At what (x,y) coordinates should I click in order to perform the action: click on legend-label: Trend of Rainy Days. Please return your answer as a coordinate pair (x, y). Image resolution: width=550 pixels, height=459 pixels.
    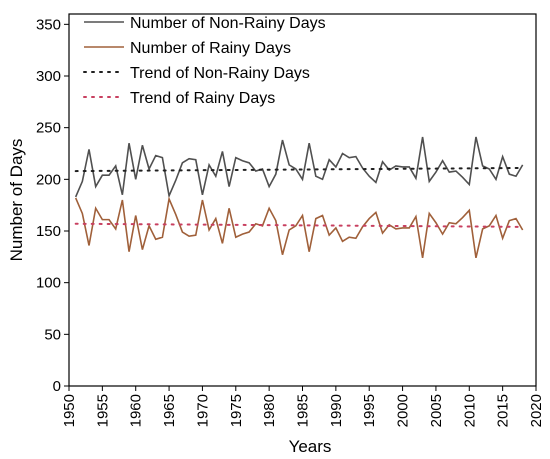
    Looking at the image, I should click on (202, 98).